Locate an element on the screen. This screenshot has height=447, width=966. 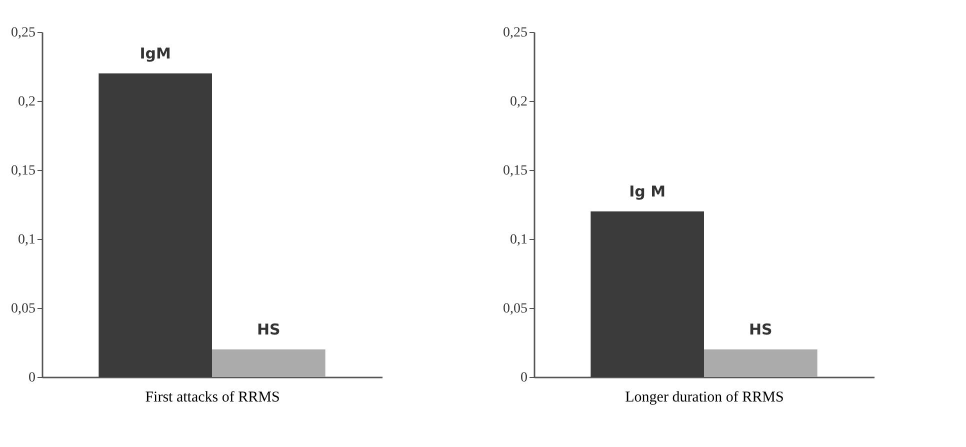
x-tick-label: IgM is located at coordinates (155, 53).